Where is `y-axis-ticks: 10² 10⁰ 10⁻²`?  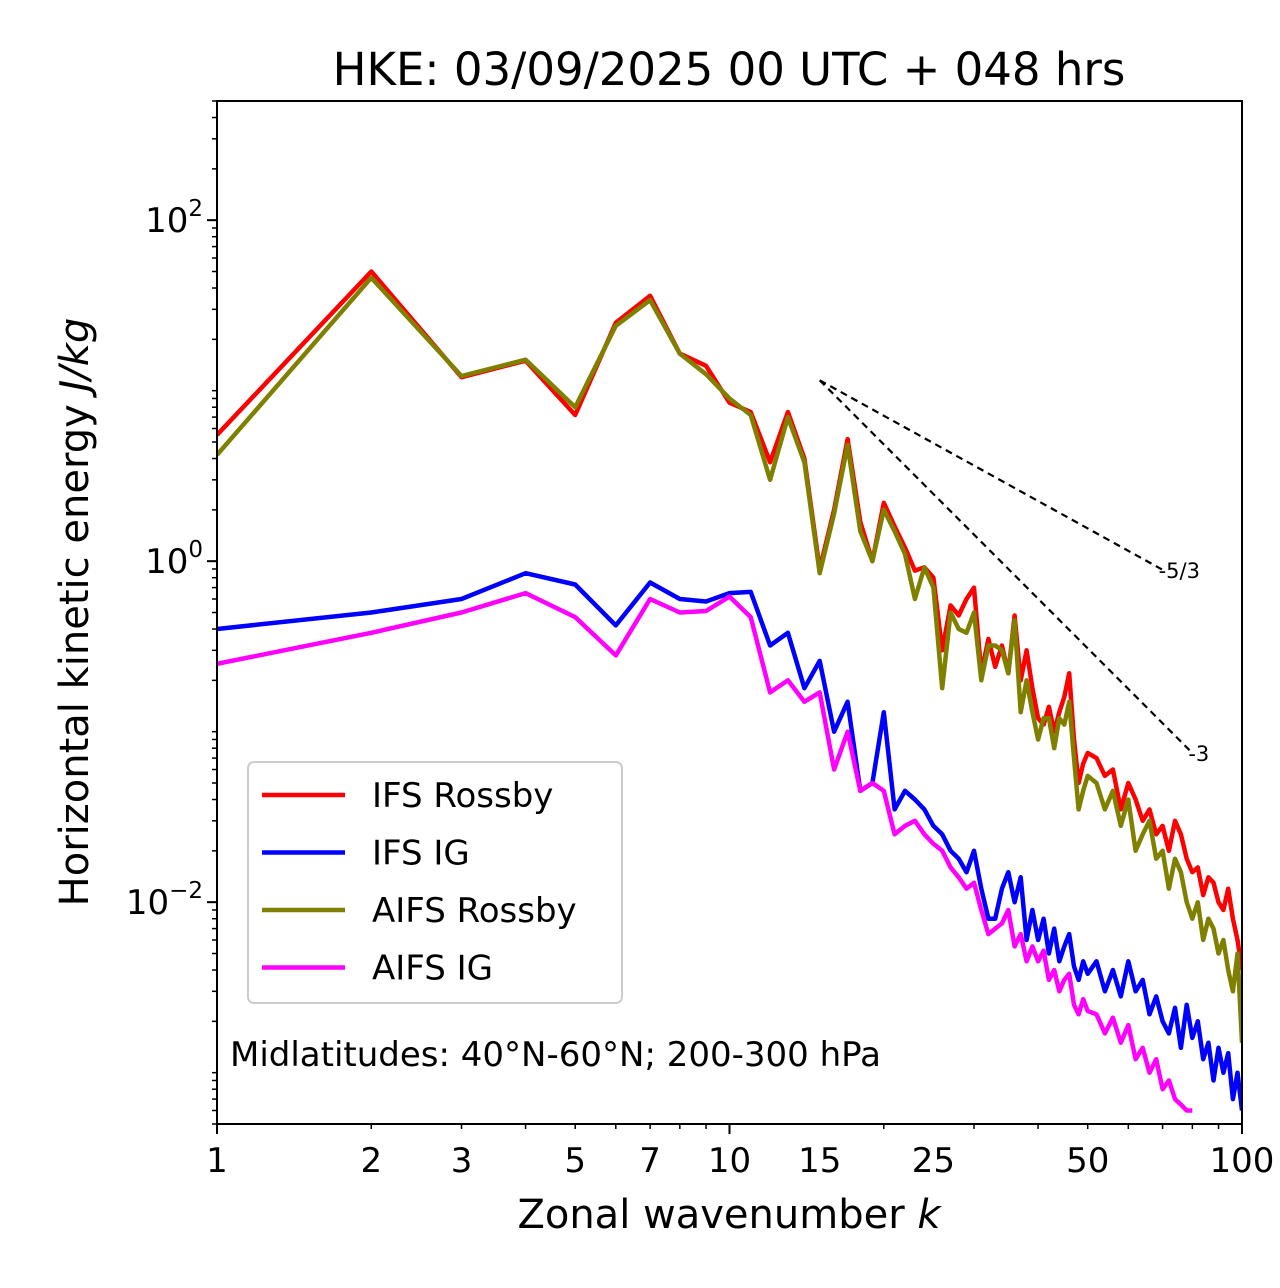
y-axis-ticks: 10² 10⁰ 10⁻² is located at coordinates (171, 612).